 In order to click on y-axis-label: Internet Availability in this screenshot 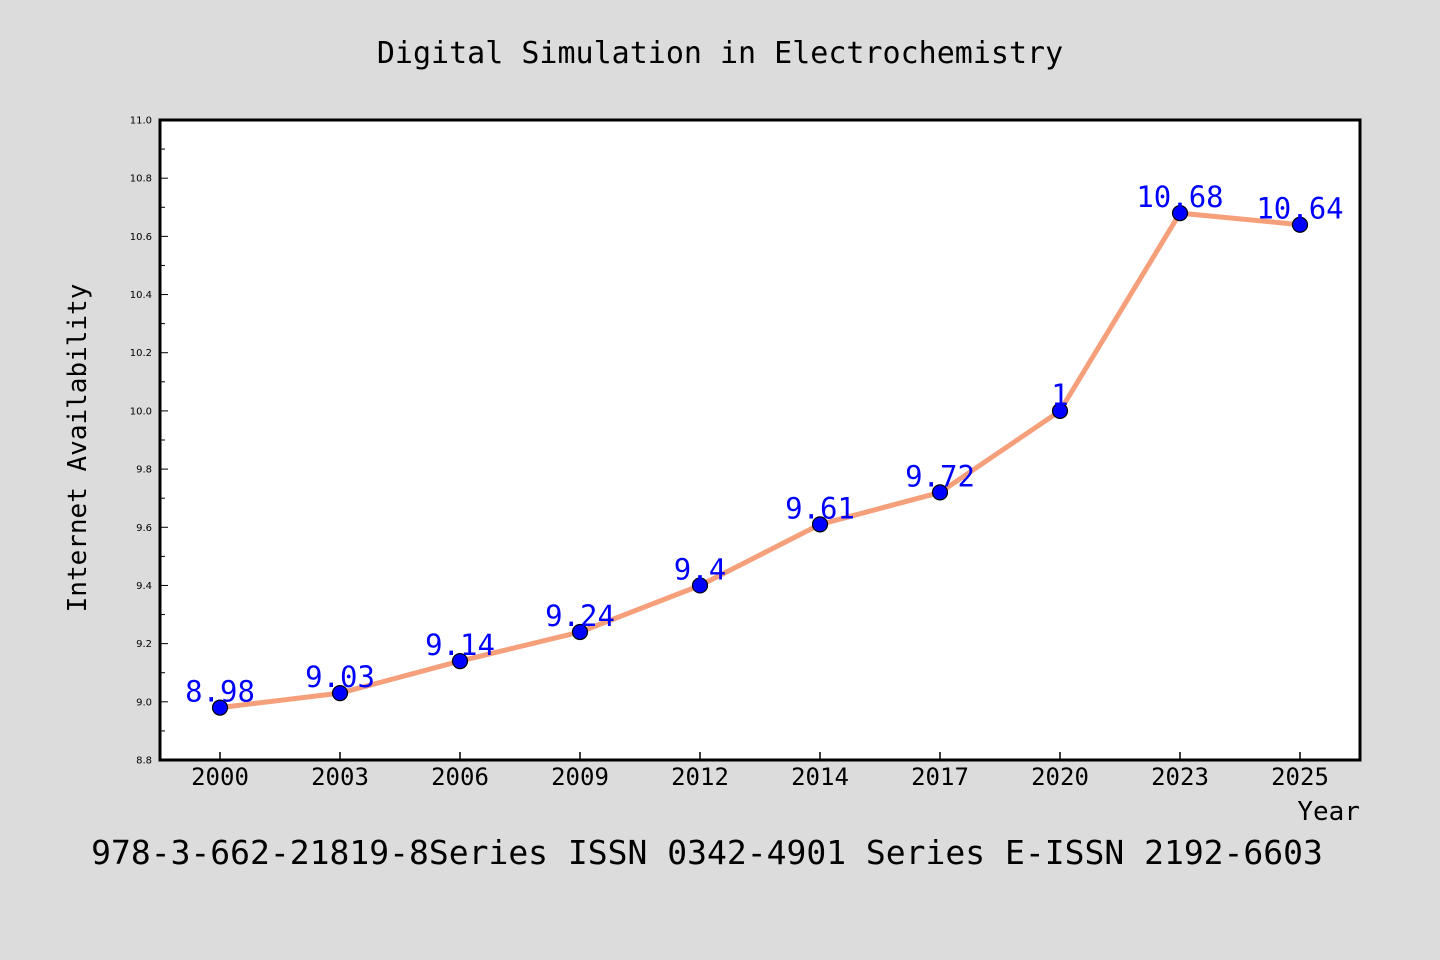, I will do `click(78, 448)`.